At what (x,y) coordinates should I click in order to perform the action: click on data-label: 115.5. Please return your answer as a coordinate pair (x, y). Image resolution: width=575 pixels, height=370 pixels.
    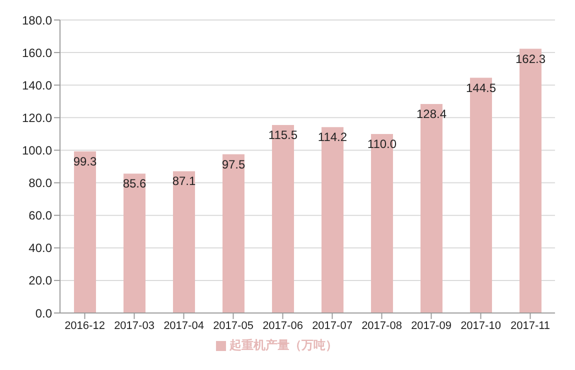
    Looking at the image, I should click on (283, 135).